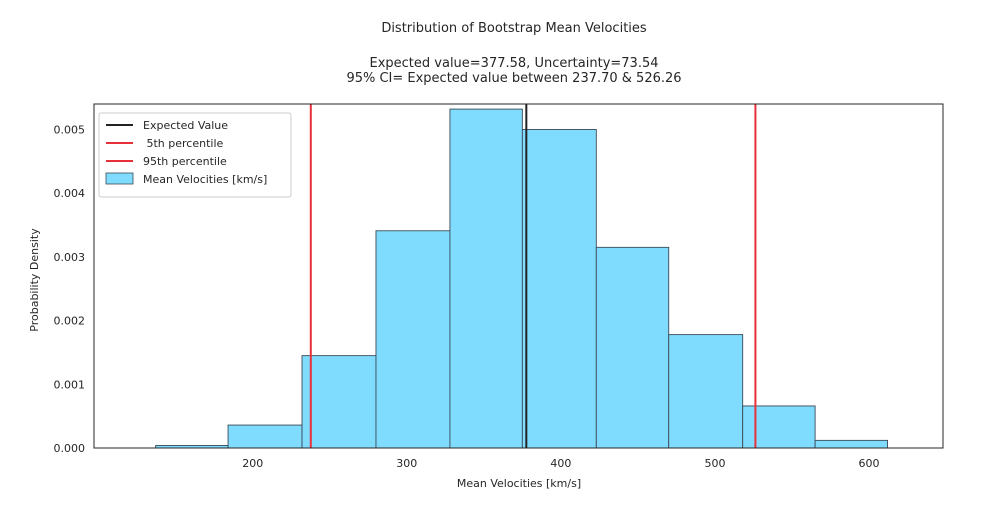 The height and width of the screenshot is (513, 987). Describe the element at coordinates (70, 193) in the screenshot. I see `y-tick-label: 0.004` at that location.